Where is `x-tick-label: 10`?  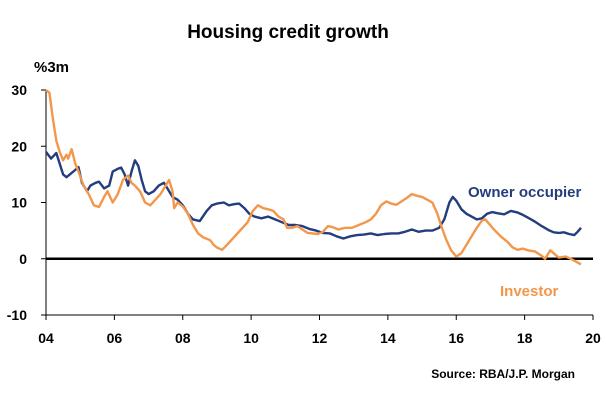
x-tick-label: 10 is located at coordinates (251, 338).